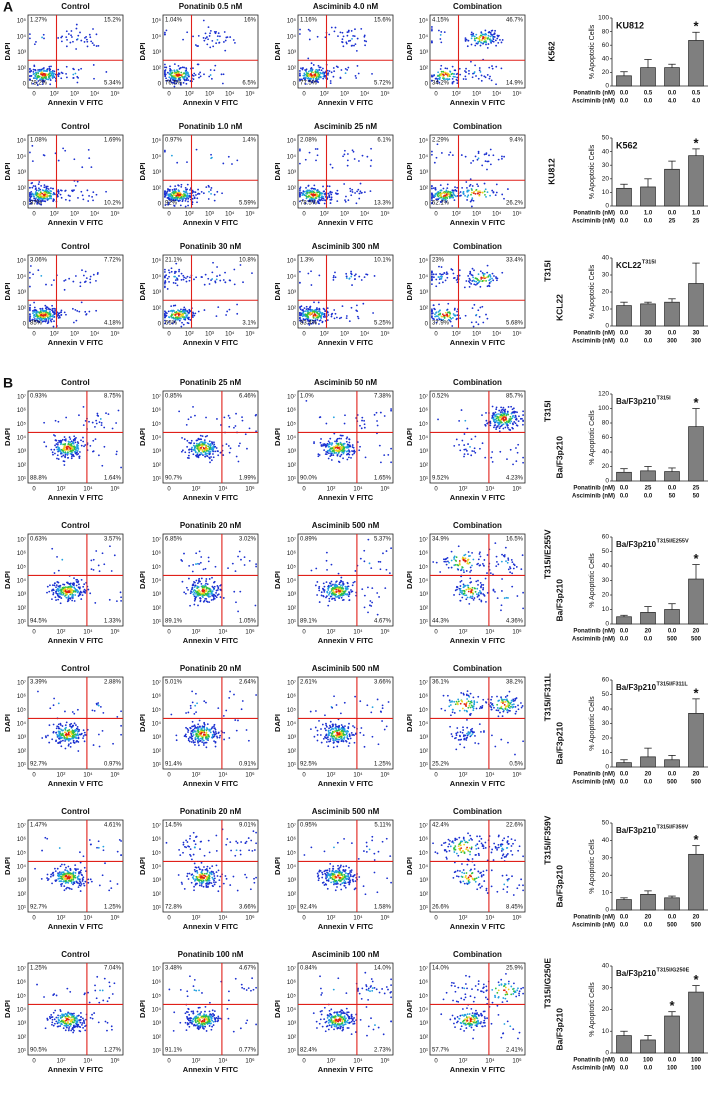 Image resolution: width=720 pixels, height=1093 pixels. I want to click on plot-title: Combination, so click(477, 246).